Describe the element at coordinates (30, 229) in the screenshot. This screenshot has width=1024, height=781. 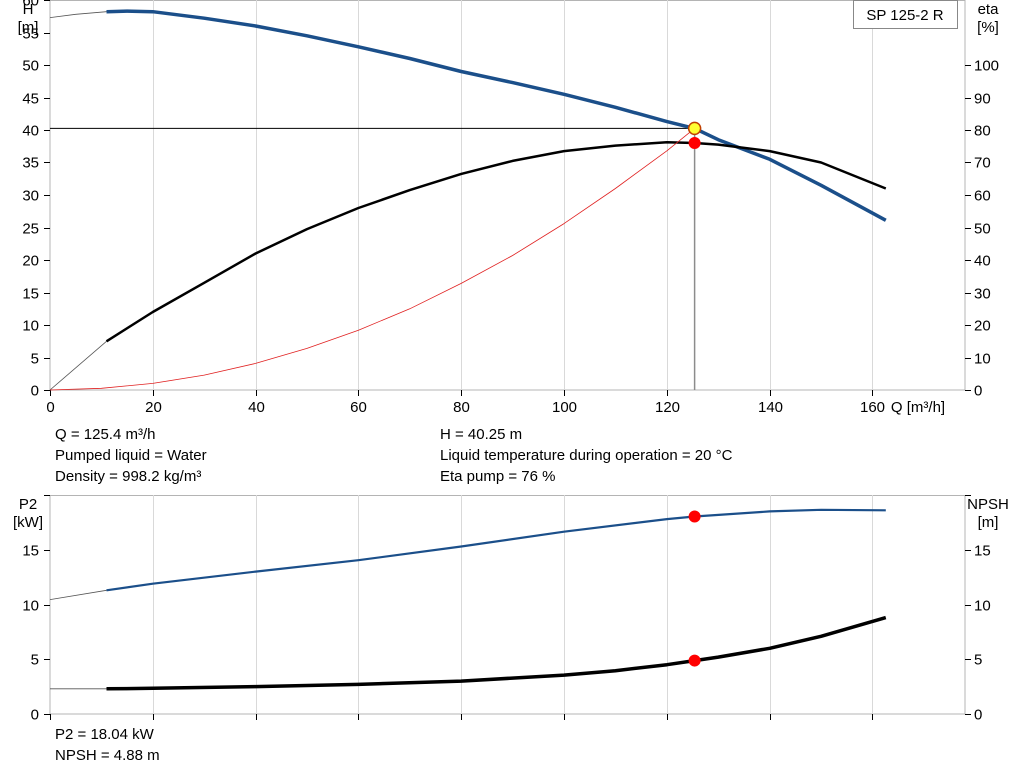
I see `y-tick-label: 25` at that location.